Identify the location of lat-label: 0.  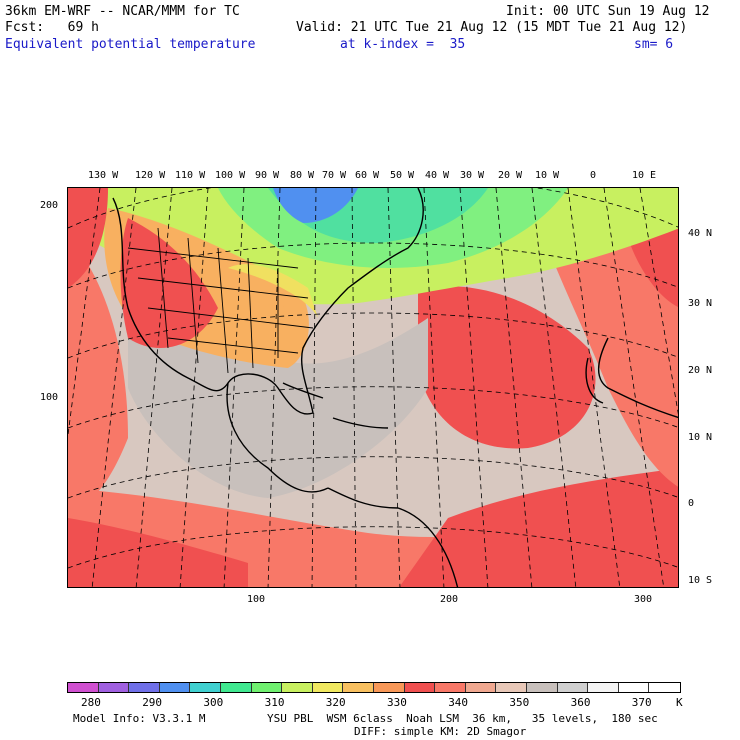
(691, 503).